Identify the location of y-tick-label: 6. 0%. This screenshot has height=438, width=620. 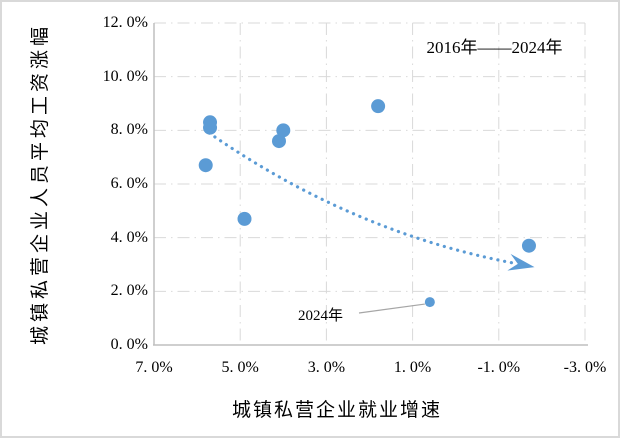
(129, 183).